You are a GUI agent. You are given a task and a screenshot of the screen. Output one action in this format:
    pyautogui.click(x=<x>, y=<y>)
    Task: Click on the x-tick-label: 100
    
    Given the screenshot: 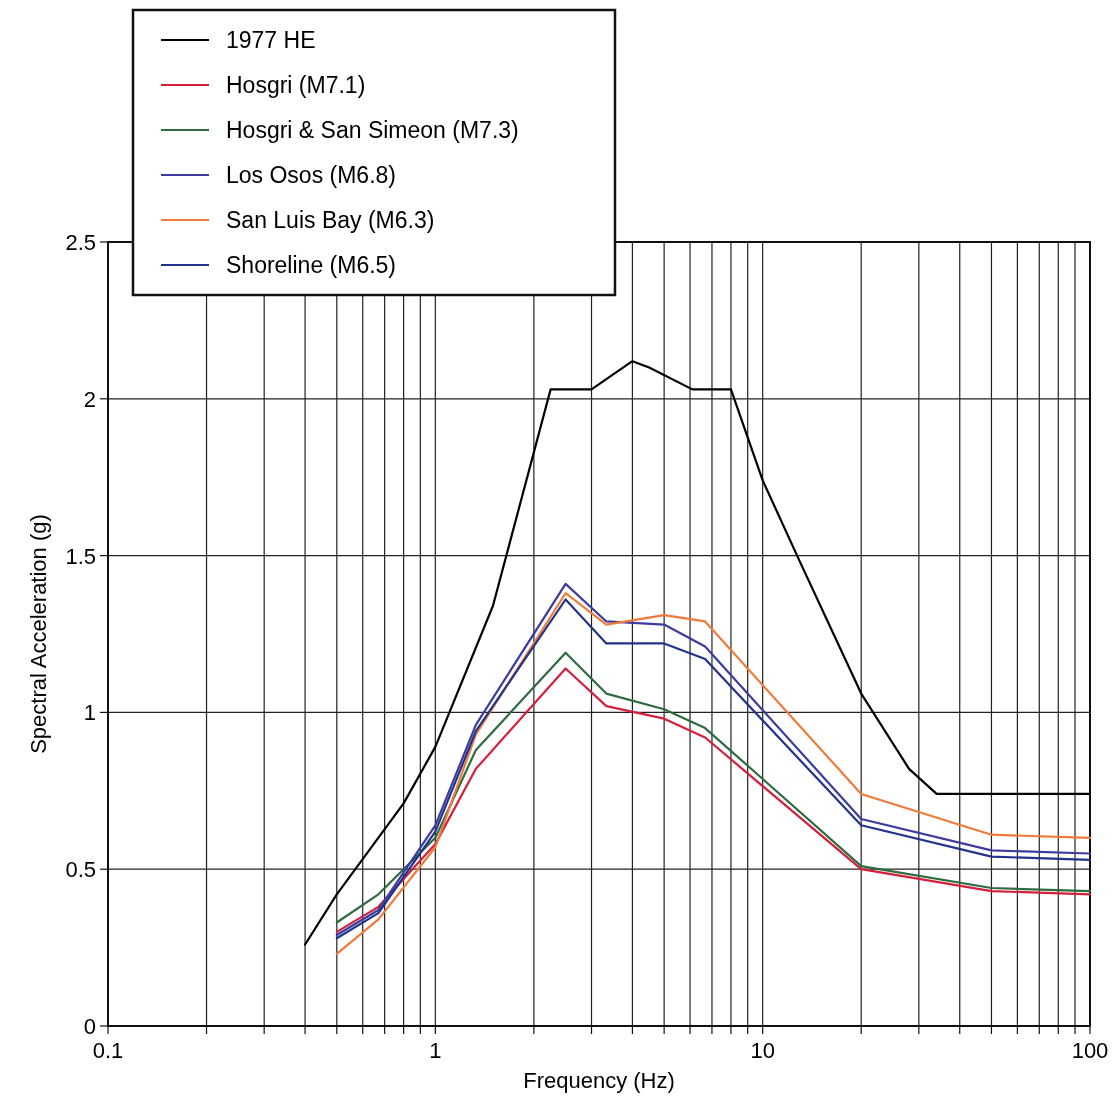 What is the action you would take?
    pyautogui.click(x=1090, y=1050)
    